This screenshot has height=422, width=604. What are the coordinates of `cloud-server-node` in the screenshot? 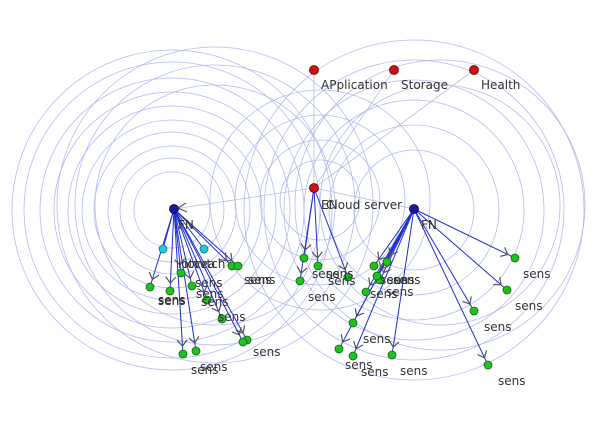 It's located at (314, 188).